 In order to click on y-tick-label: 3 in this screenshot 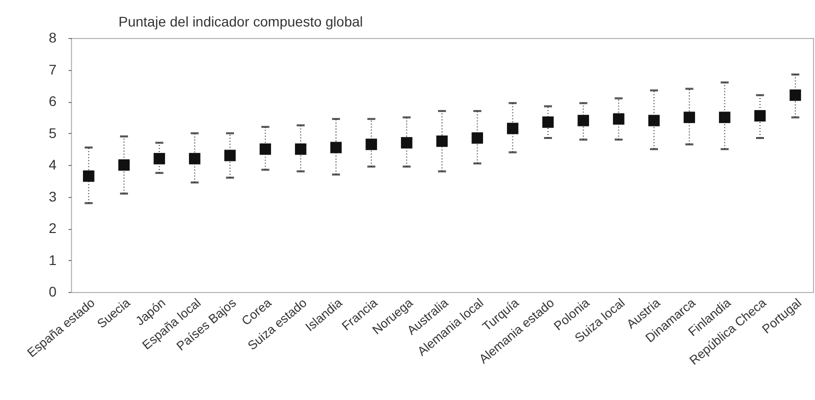, I will do `click(52, 196)`.